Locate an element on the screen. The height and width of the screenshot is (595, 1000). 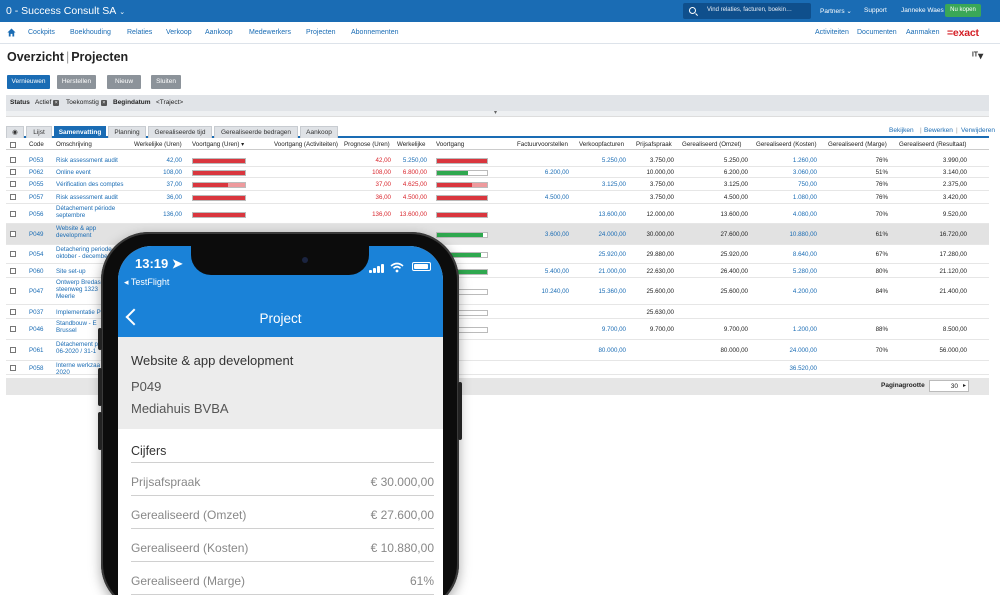
reset-button: Herstellen is located at coordinates (76, 82).